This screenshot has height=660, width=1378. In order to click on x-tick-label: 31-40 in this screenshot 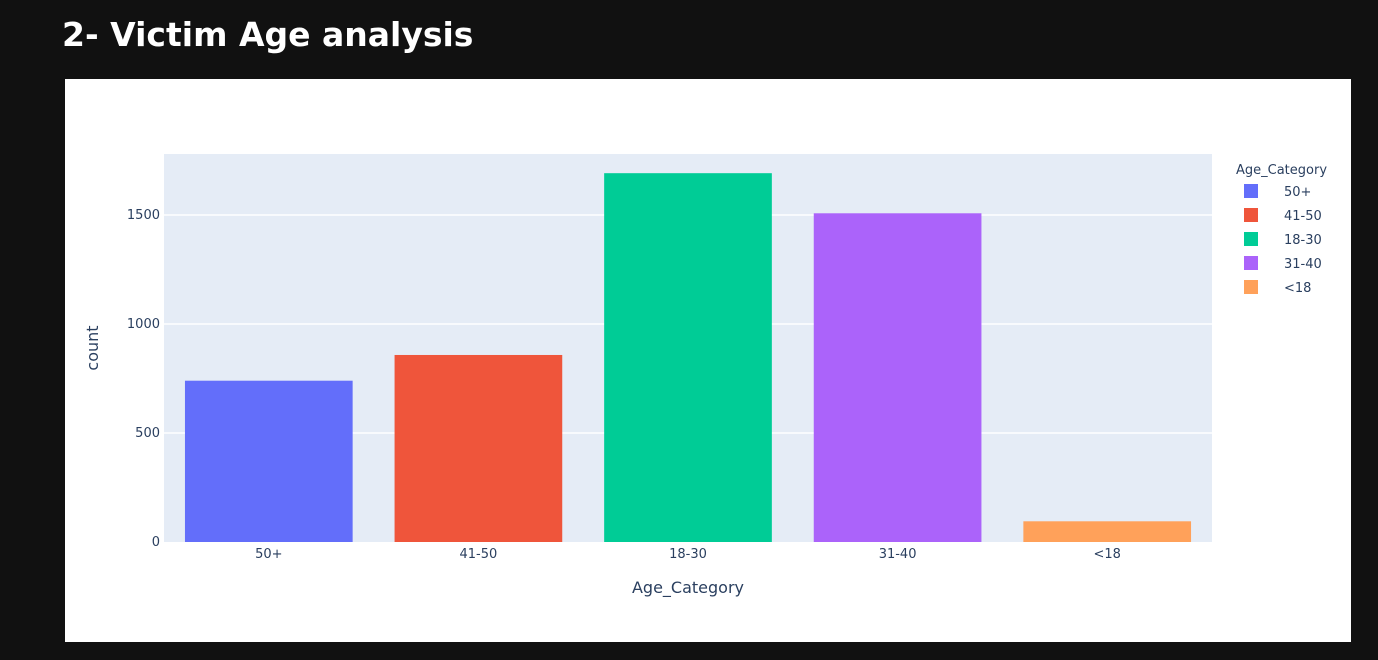, I will do `click(898, 554)`.